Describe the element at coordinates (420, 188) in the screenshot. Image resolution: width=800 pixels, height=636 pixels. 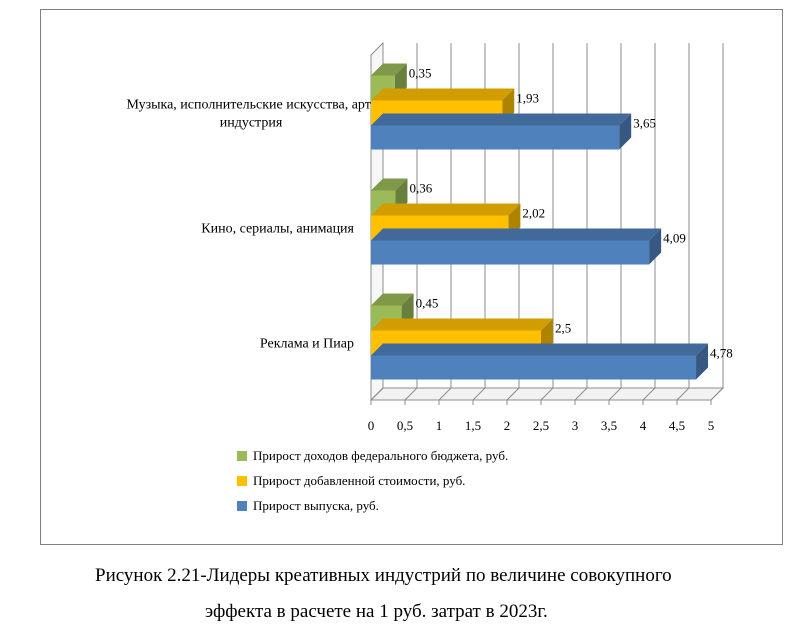
I see `data-label-1-0: 0,36` at that location.